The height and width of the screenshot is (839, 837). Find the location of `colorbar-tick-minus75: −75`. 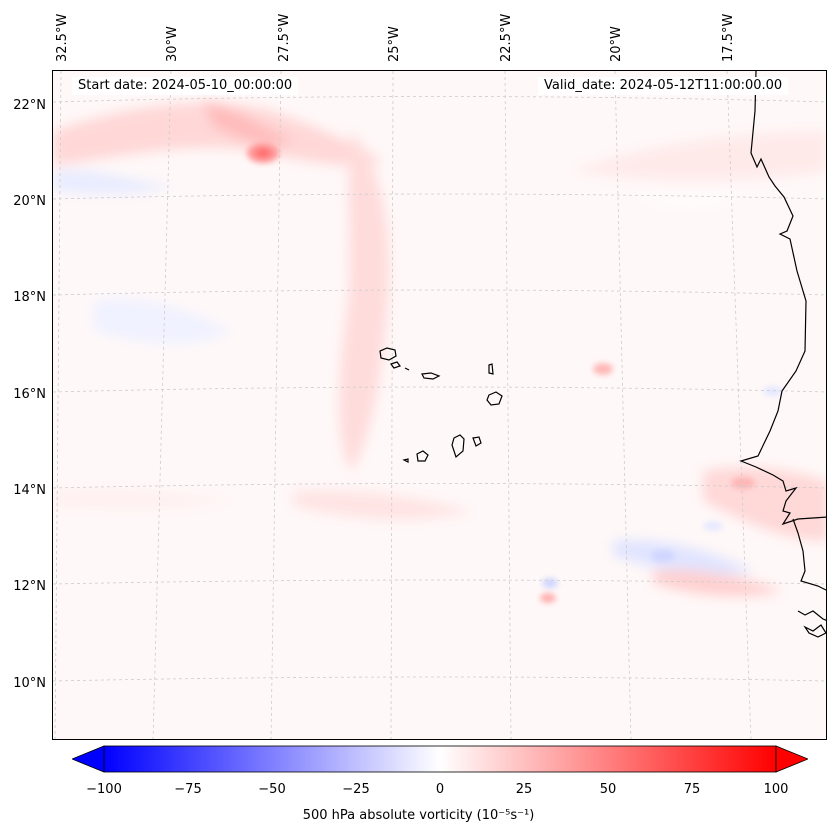

colorbar-tick-minus75: −75 is located at coordinates (188, 789).